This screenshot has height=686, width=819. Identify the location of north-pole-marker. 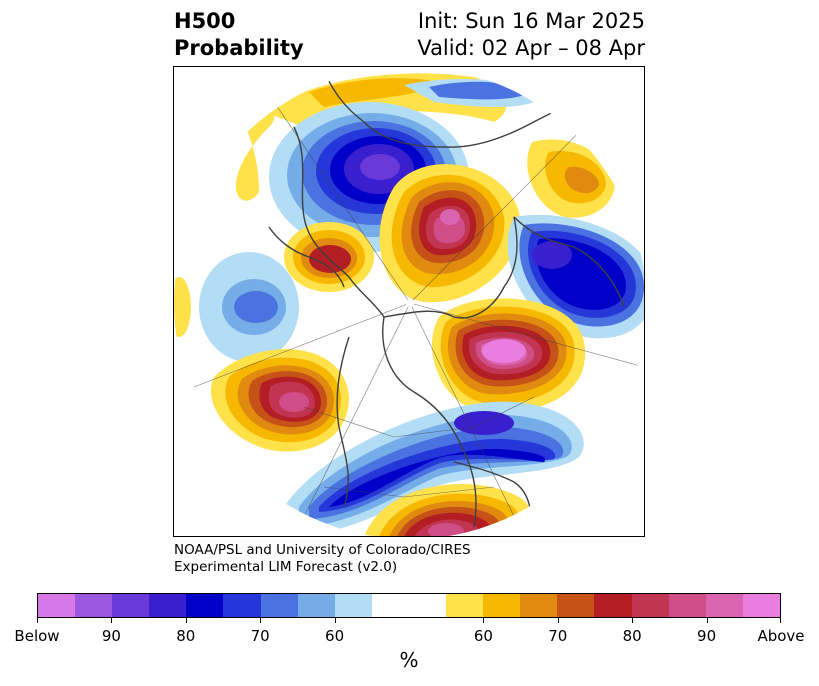
(410, 303).